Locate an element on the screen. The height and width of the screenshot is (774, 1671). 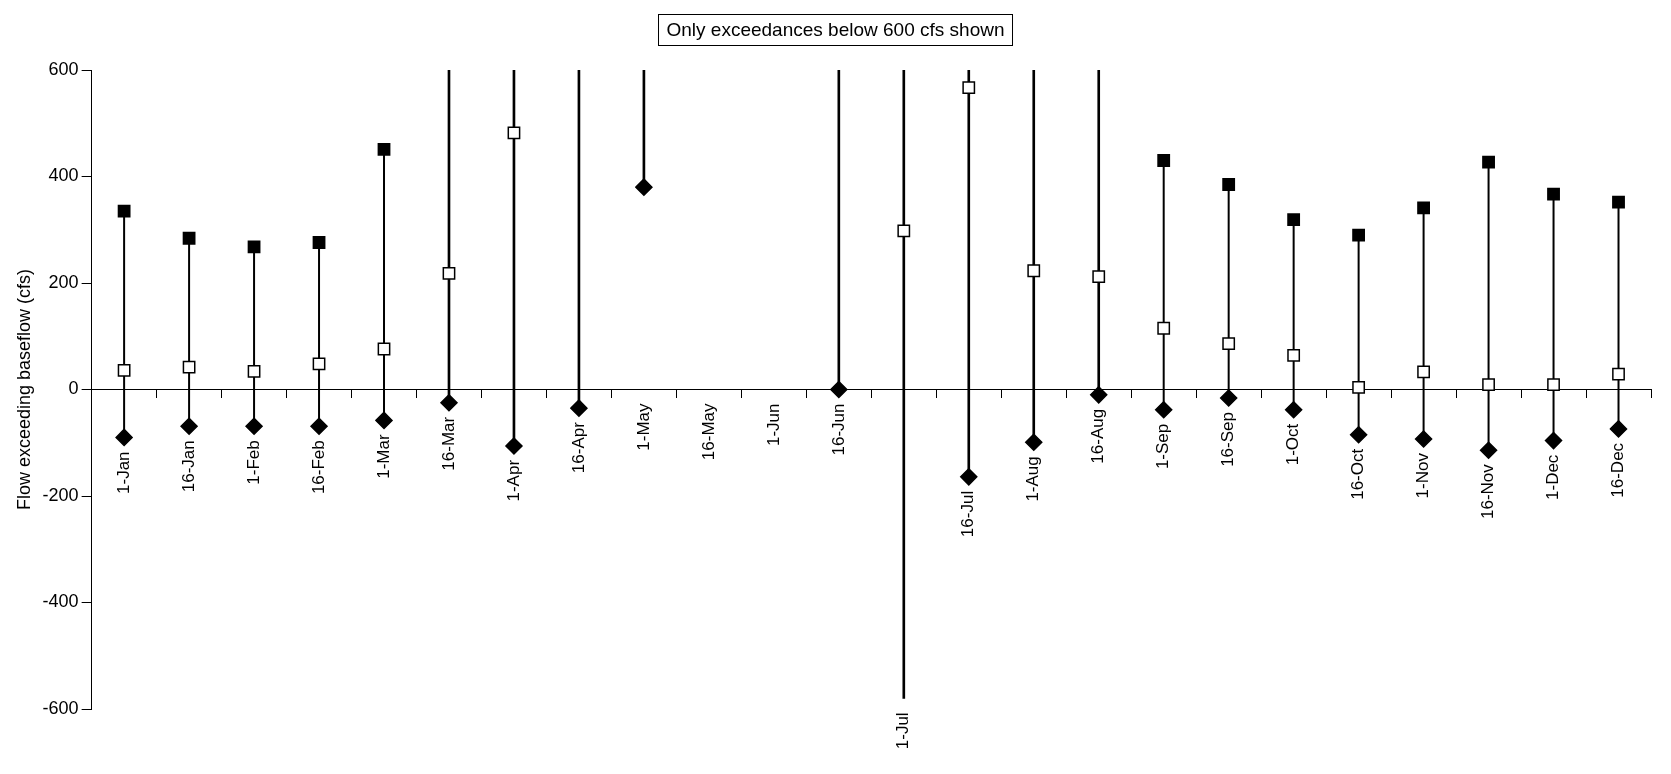
x-tick-label: 16-Apr is located at coordinates (578, 447).